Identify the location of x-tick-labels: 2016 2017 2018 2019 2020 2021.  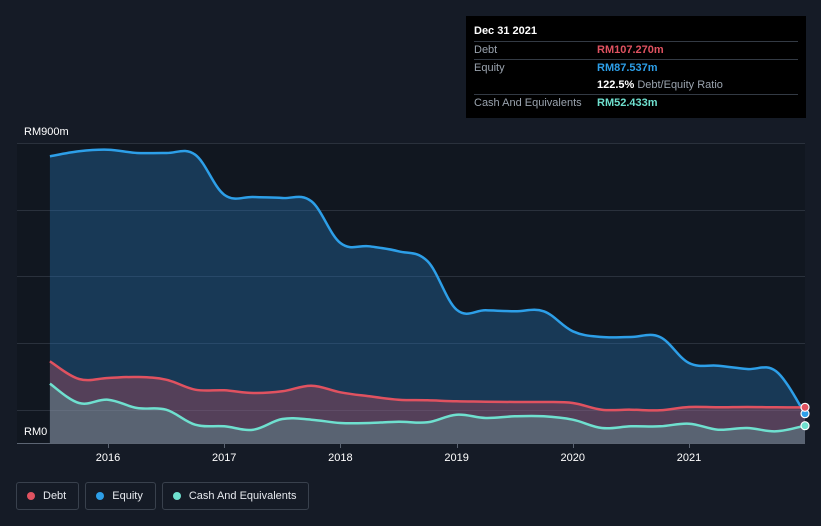
(398, 458).